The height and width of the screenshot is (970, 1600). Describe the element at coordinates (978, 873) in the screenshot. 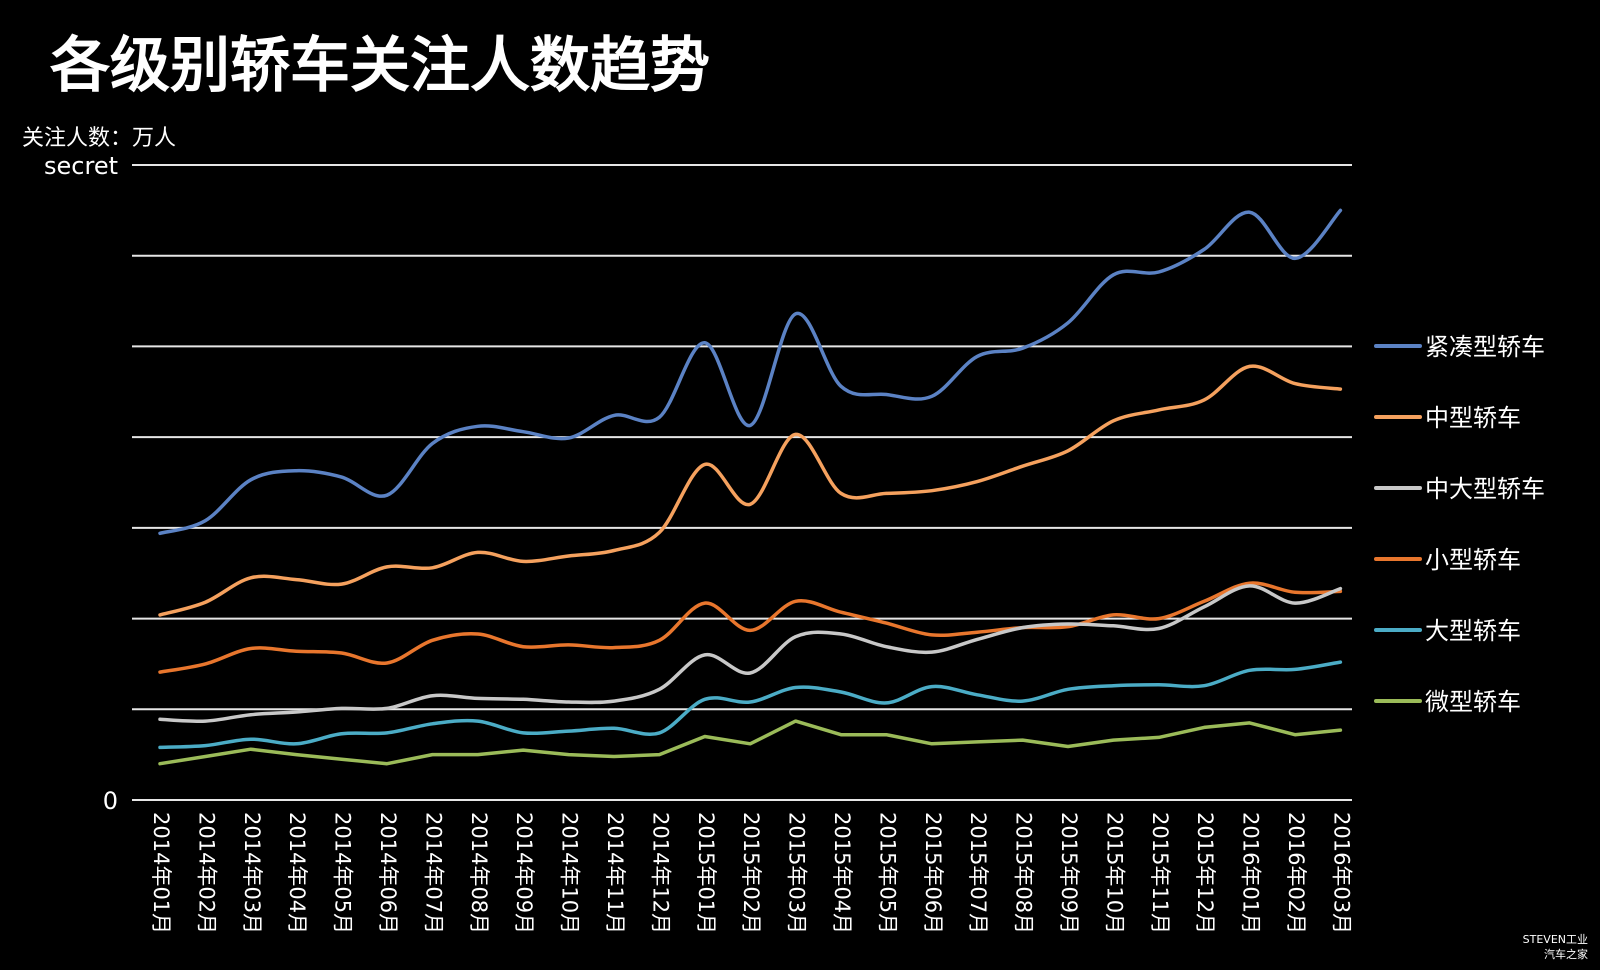

I see `x-tick-label: 2015年07月` at that location.